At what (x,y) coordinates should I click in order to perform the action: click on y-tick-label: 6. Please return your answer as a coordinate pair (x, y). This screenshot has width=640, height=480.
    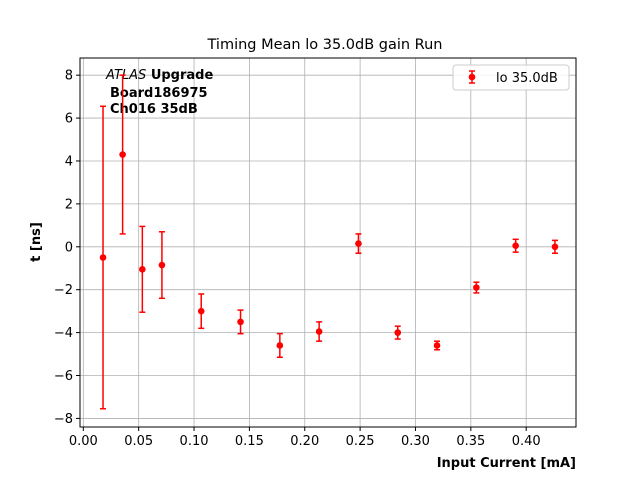
    Looking at the image, I should click on (69, 119).